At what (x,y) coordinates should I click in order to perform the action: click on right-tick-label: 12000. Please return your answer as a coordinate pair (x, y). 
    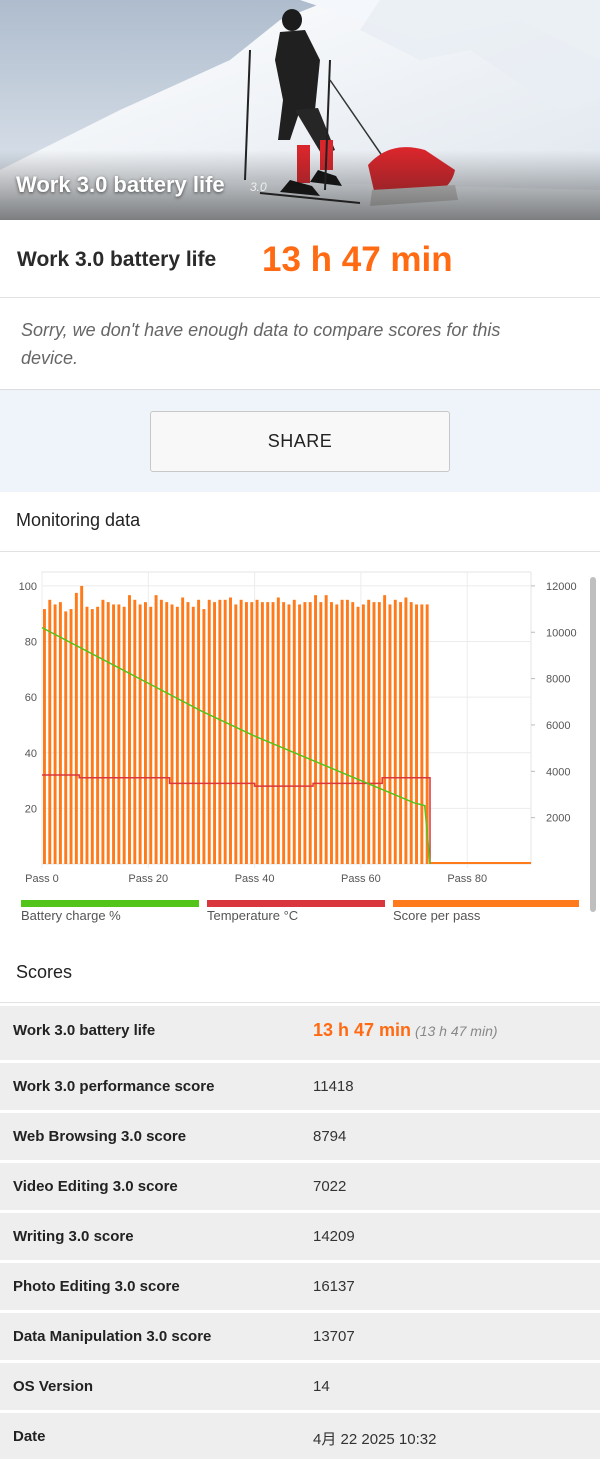
    Looking at the image, I should click on (561, 587).